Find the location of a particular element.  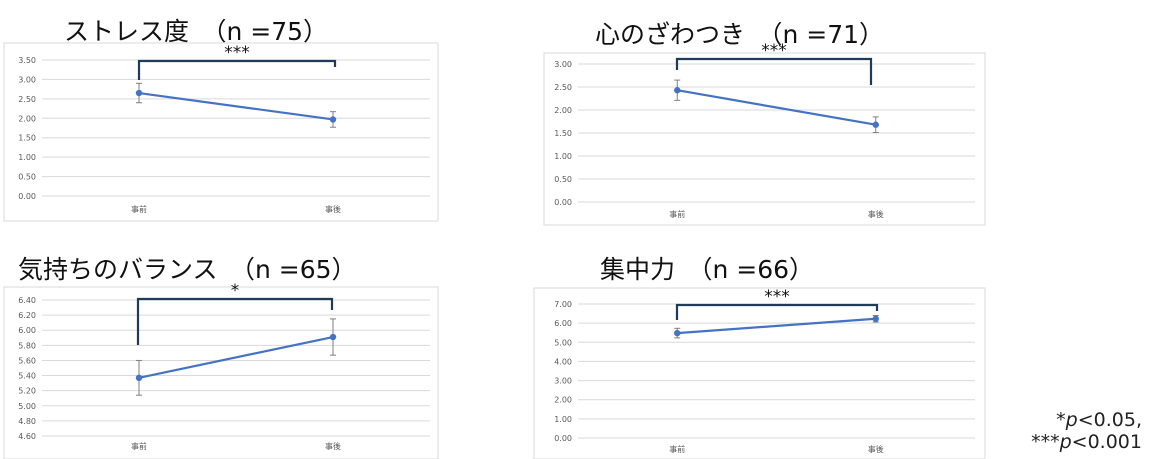

y-tick-label: 4.80 is located at coordinates (27, 421).